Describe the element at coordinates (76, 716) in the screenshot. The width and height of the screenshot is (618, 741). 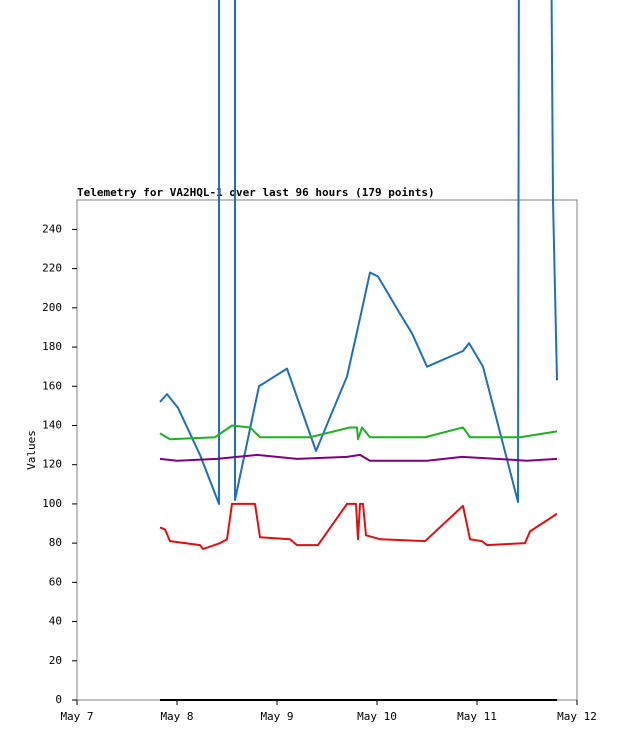
I see `x-tick-label: May 7` at that location.